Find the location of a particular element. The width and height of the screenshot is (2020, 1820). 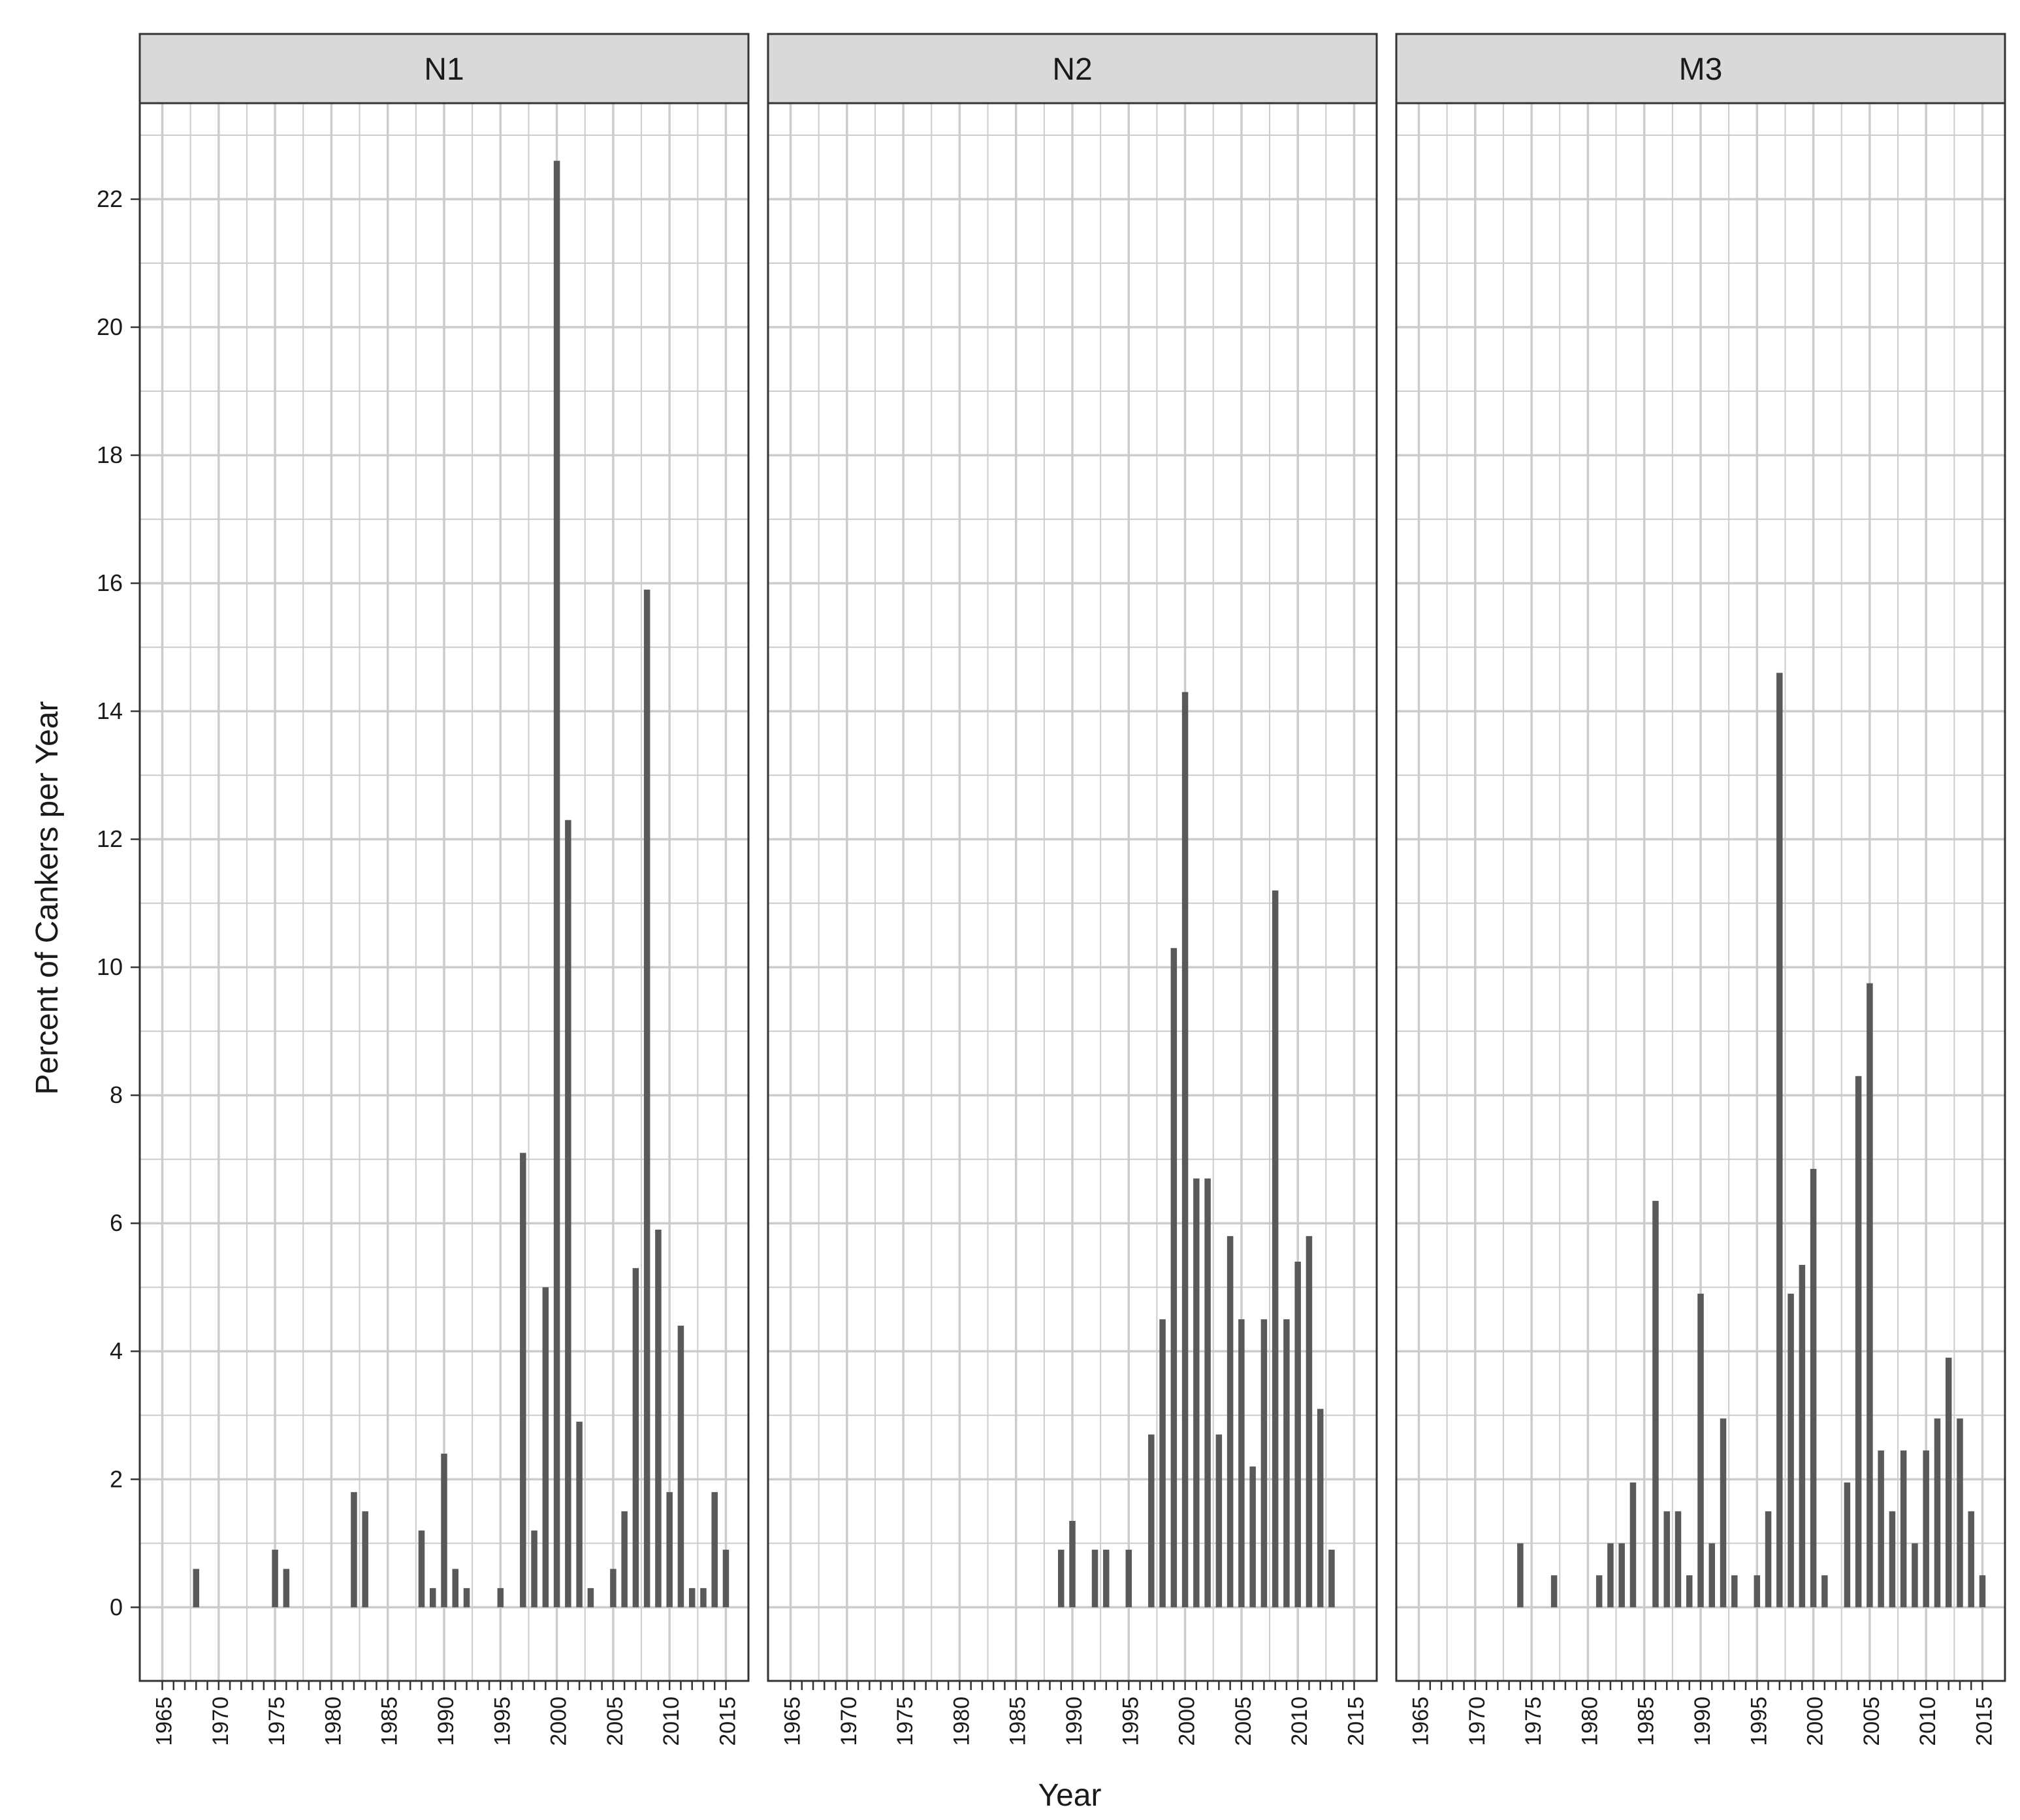

bar-n1-1982 is located at coordinates (354, 1550).